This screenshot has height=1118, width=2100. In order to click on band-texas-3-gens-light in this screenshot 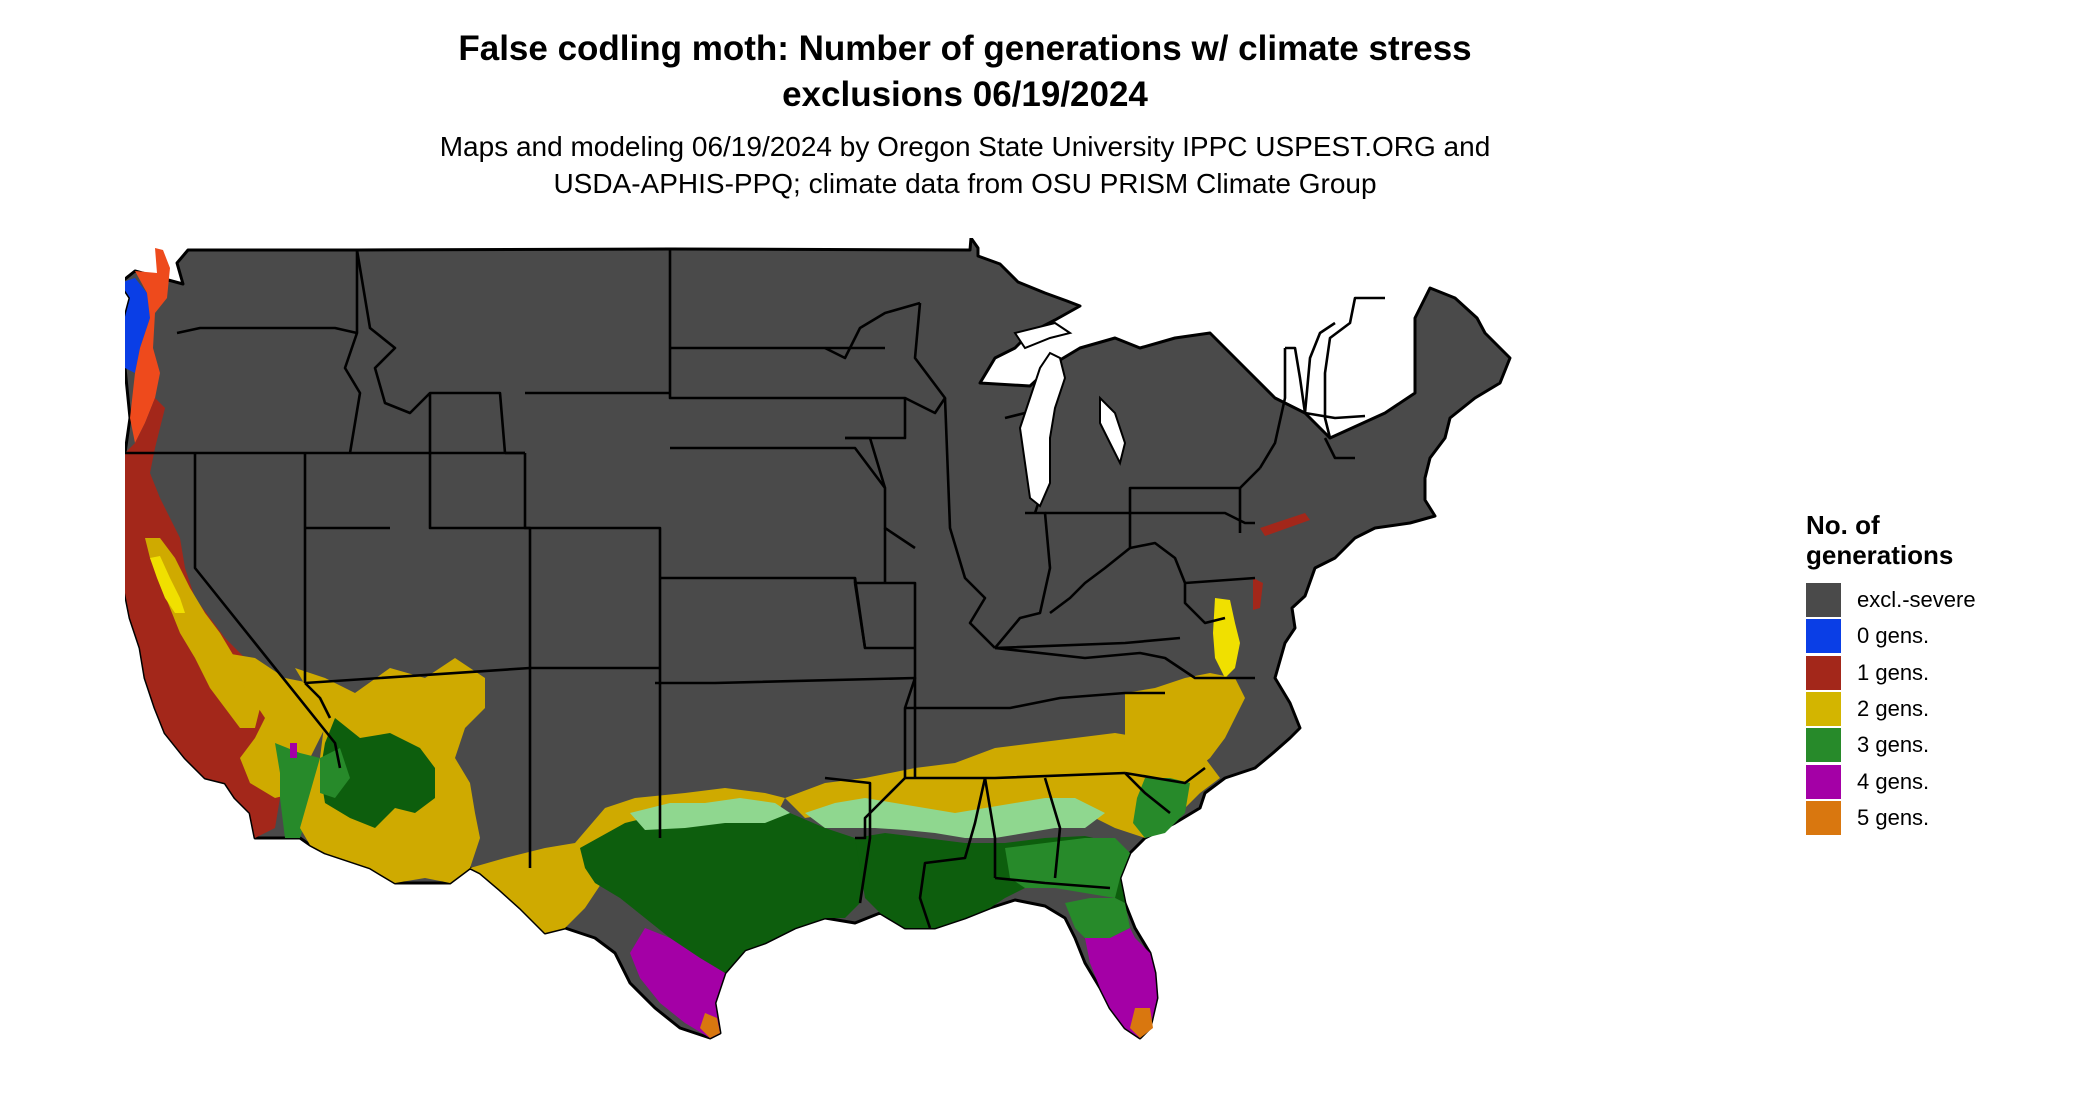, I will do `click(710, 814)`.